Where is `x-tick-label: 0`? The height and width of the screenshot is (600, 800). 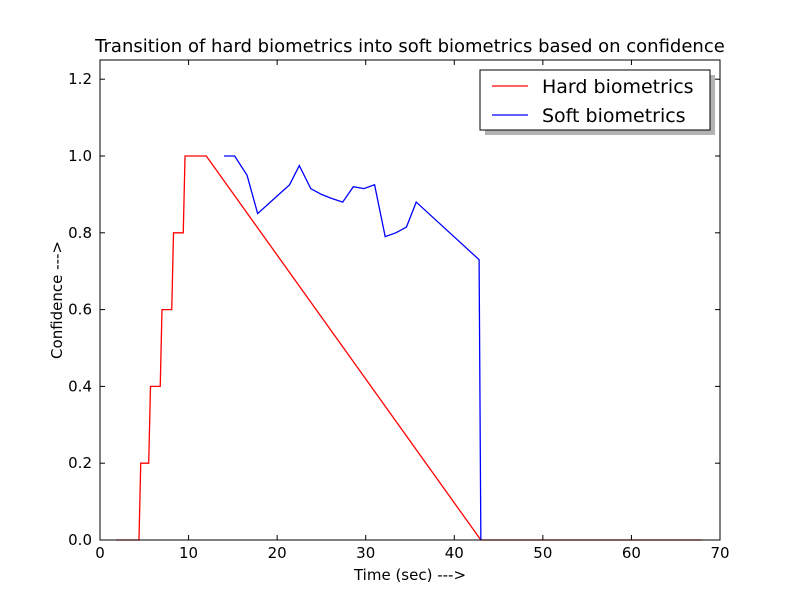
x-tick-label: 0 is located at coordinates (100, 553).